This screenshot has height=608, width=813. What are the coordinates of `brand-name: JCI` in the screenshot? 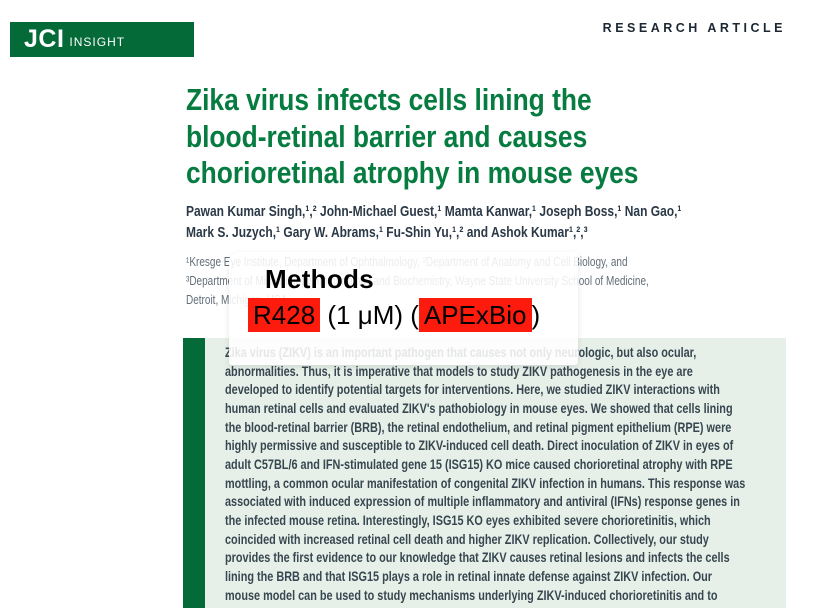 It's located at (44, 39).